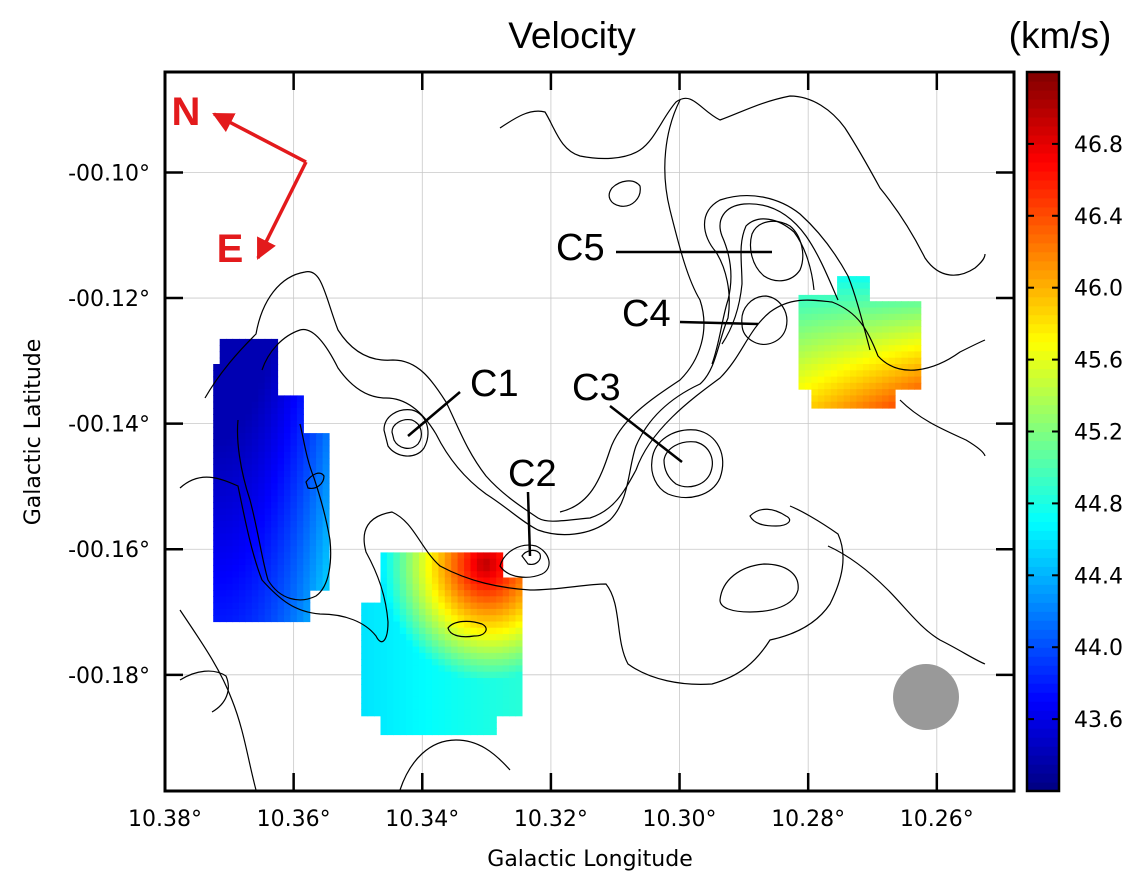 The image size is (1146, 882). I want to click on c1-pointer, so click(434, 414).